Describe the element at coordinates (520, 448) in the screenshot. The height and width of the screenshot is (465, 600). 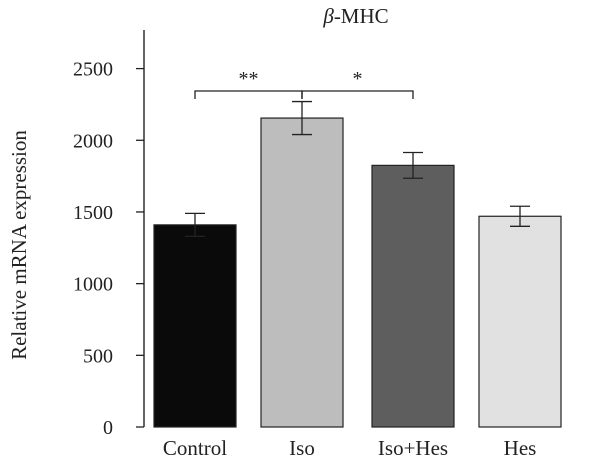
I see `x-tick-label: Hes` at that location.